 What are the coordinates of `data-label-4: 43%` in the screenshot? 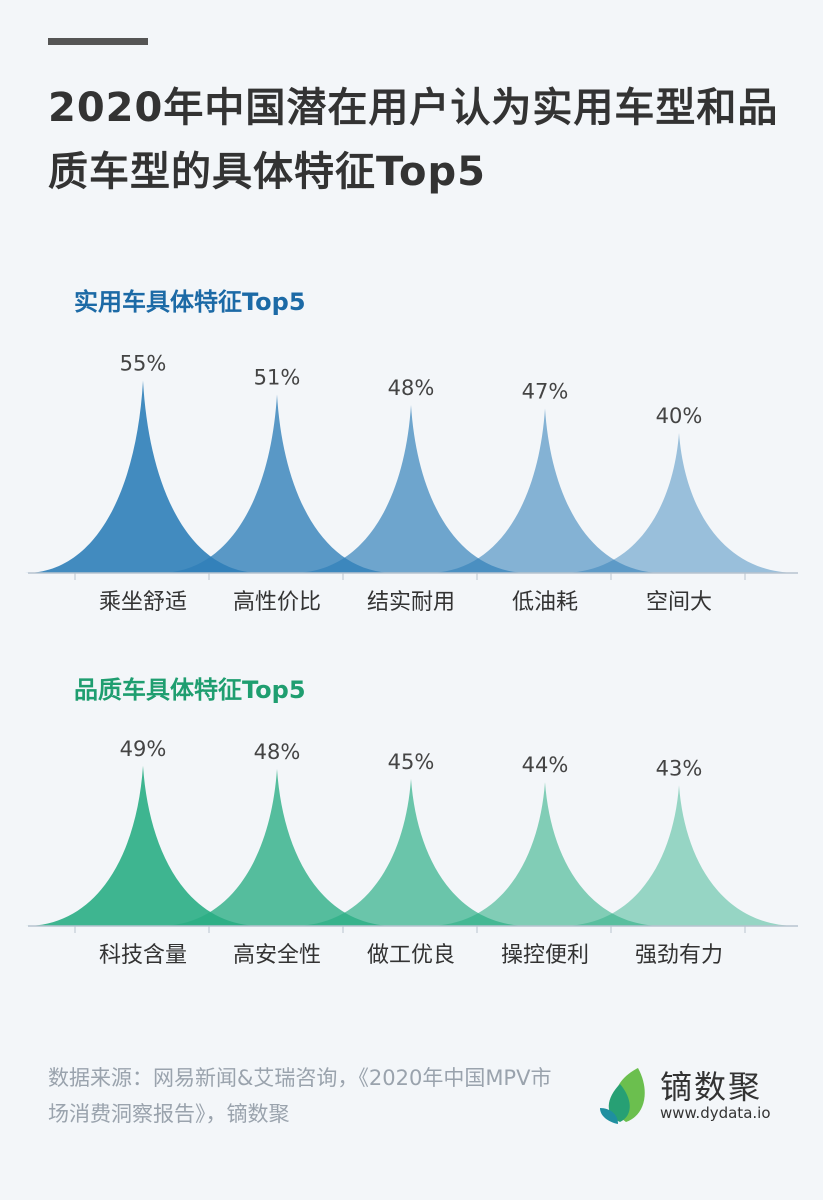 It's located at (679, 768).